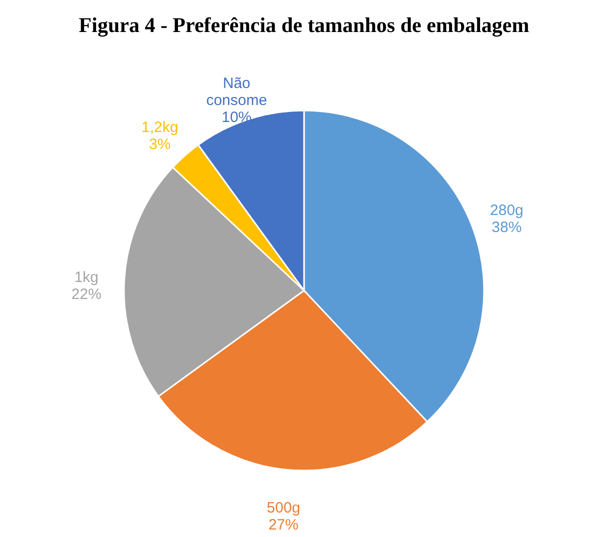 The image size is (608, 537). Describe the element at coordinates (507, 211) in the screenshot. I see `slice-label: 280g` at that location.